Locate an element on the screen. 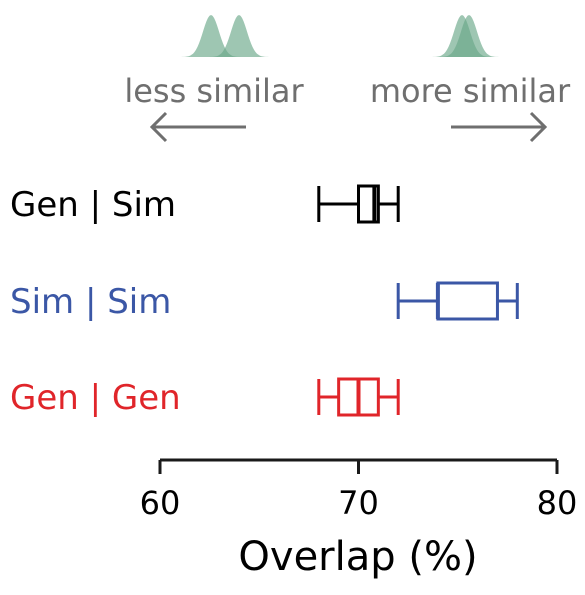 This screenshot has width=585, height=595. category-label: Gen | Gen is located at coordinates (95, 398).